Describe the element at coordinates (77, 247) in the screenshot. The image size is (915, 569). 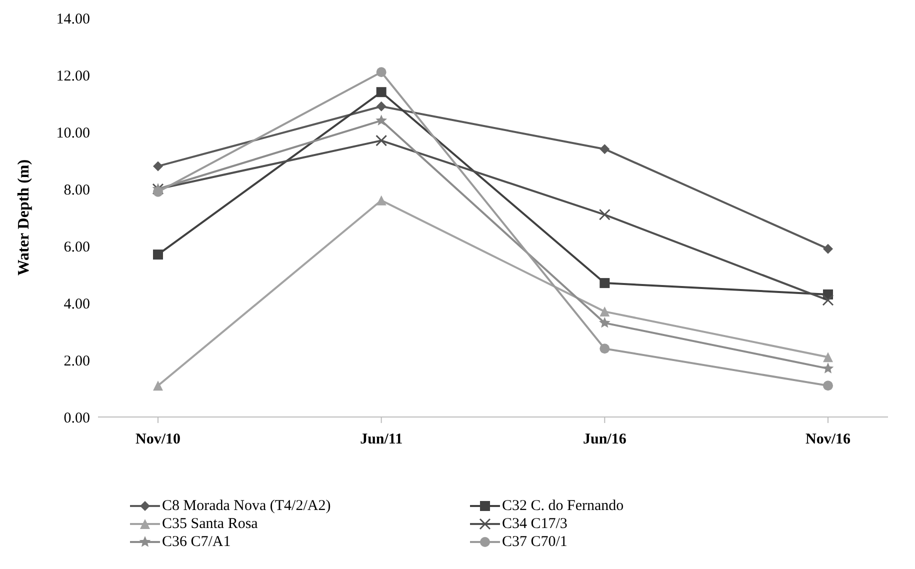
I see `y-tick-label: 6.00` at that location.